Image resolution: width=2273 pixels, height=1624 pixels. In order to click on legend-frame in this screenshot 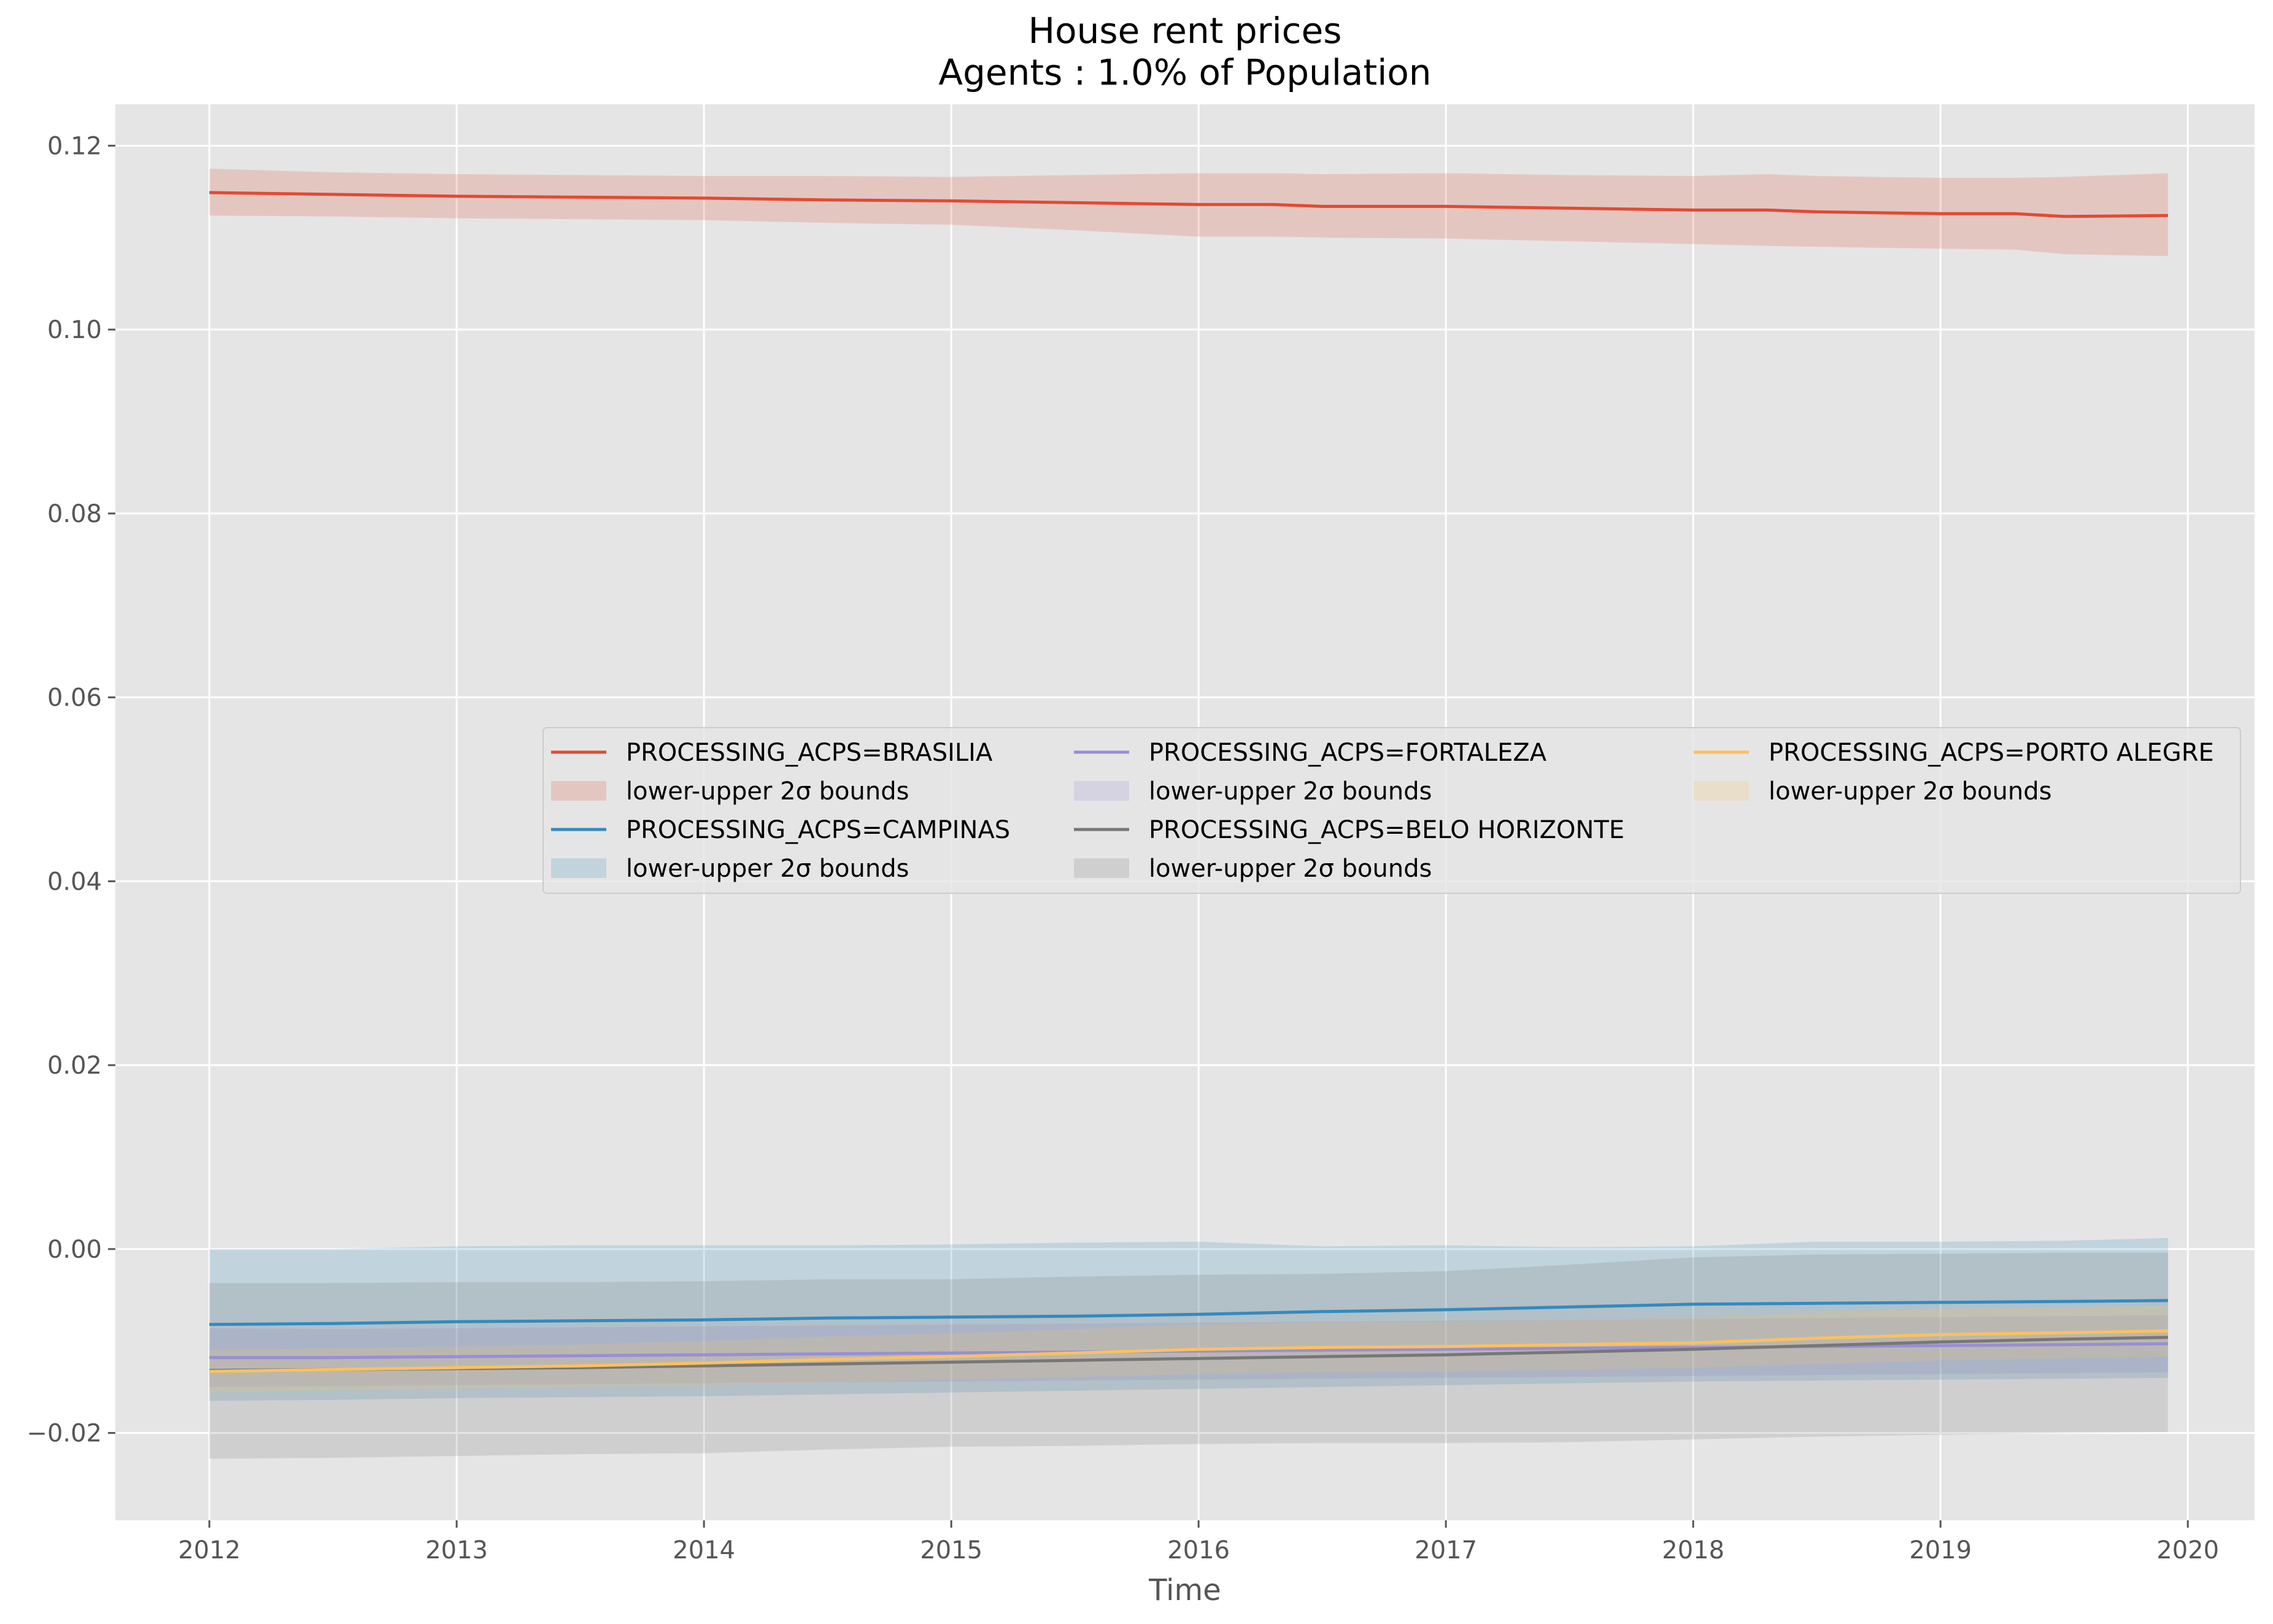, I will do `click(1392, 810)`.